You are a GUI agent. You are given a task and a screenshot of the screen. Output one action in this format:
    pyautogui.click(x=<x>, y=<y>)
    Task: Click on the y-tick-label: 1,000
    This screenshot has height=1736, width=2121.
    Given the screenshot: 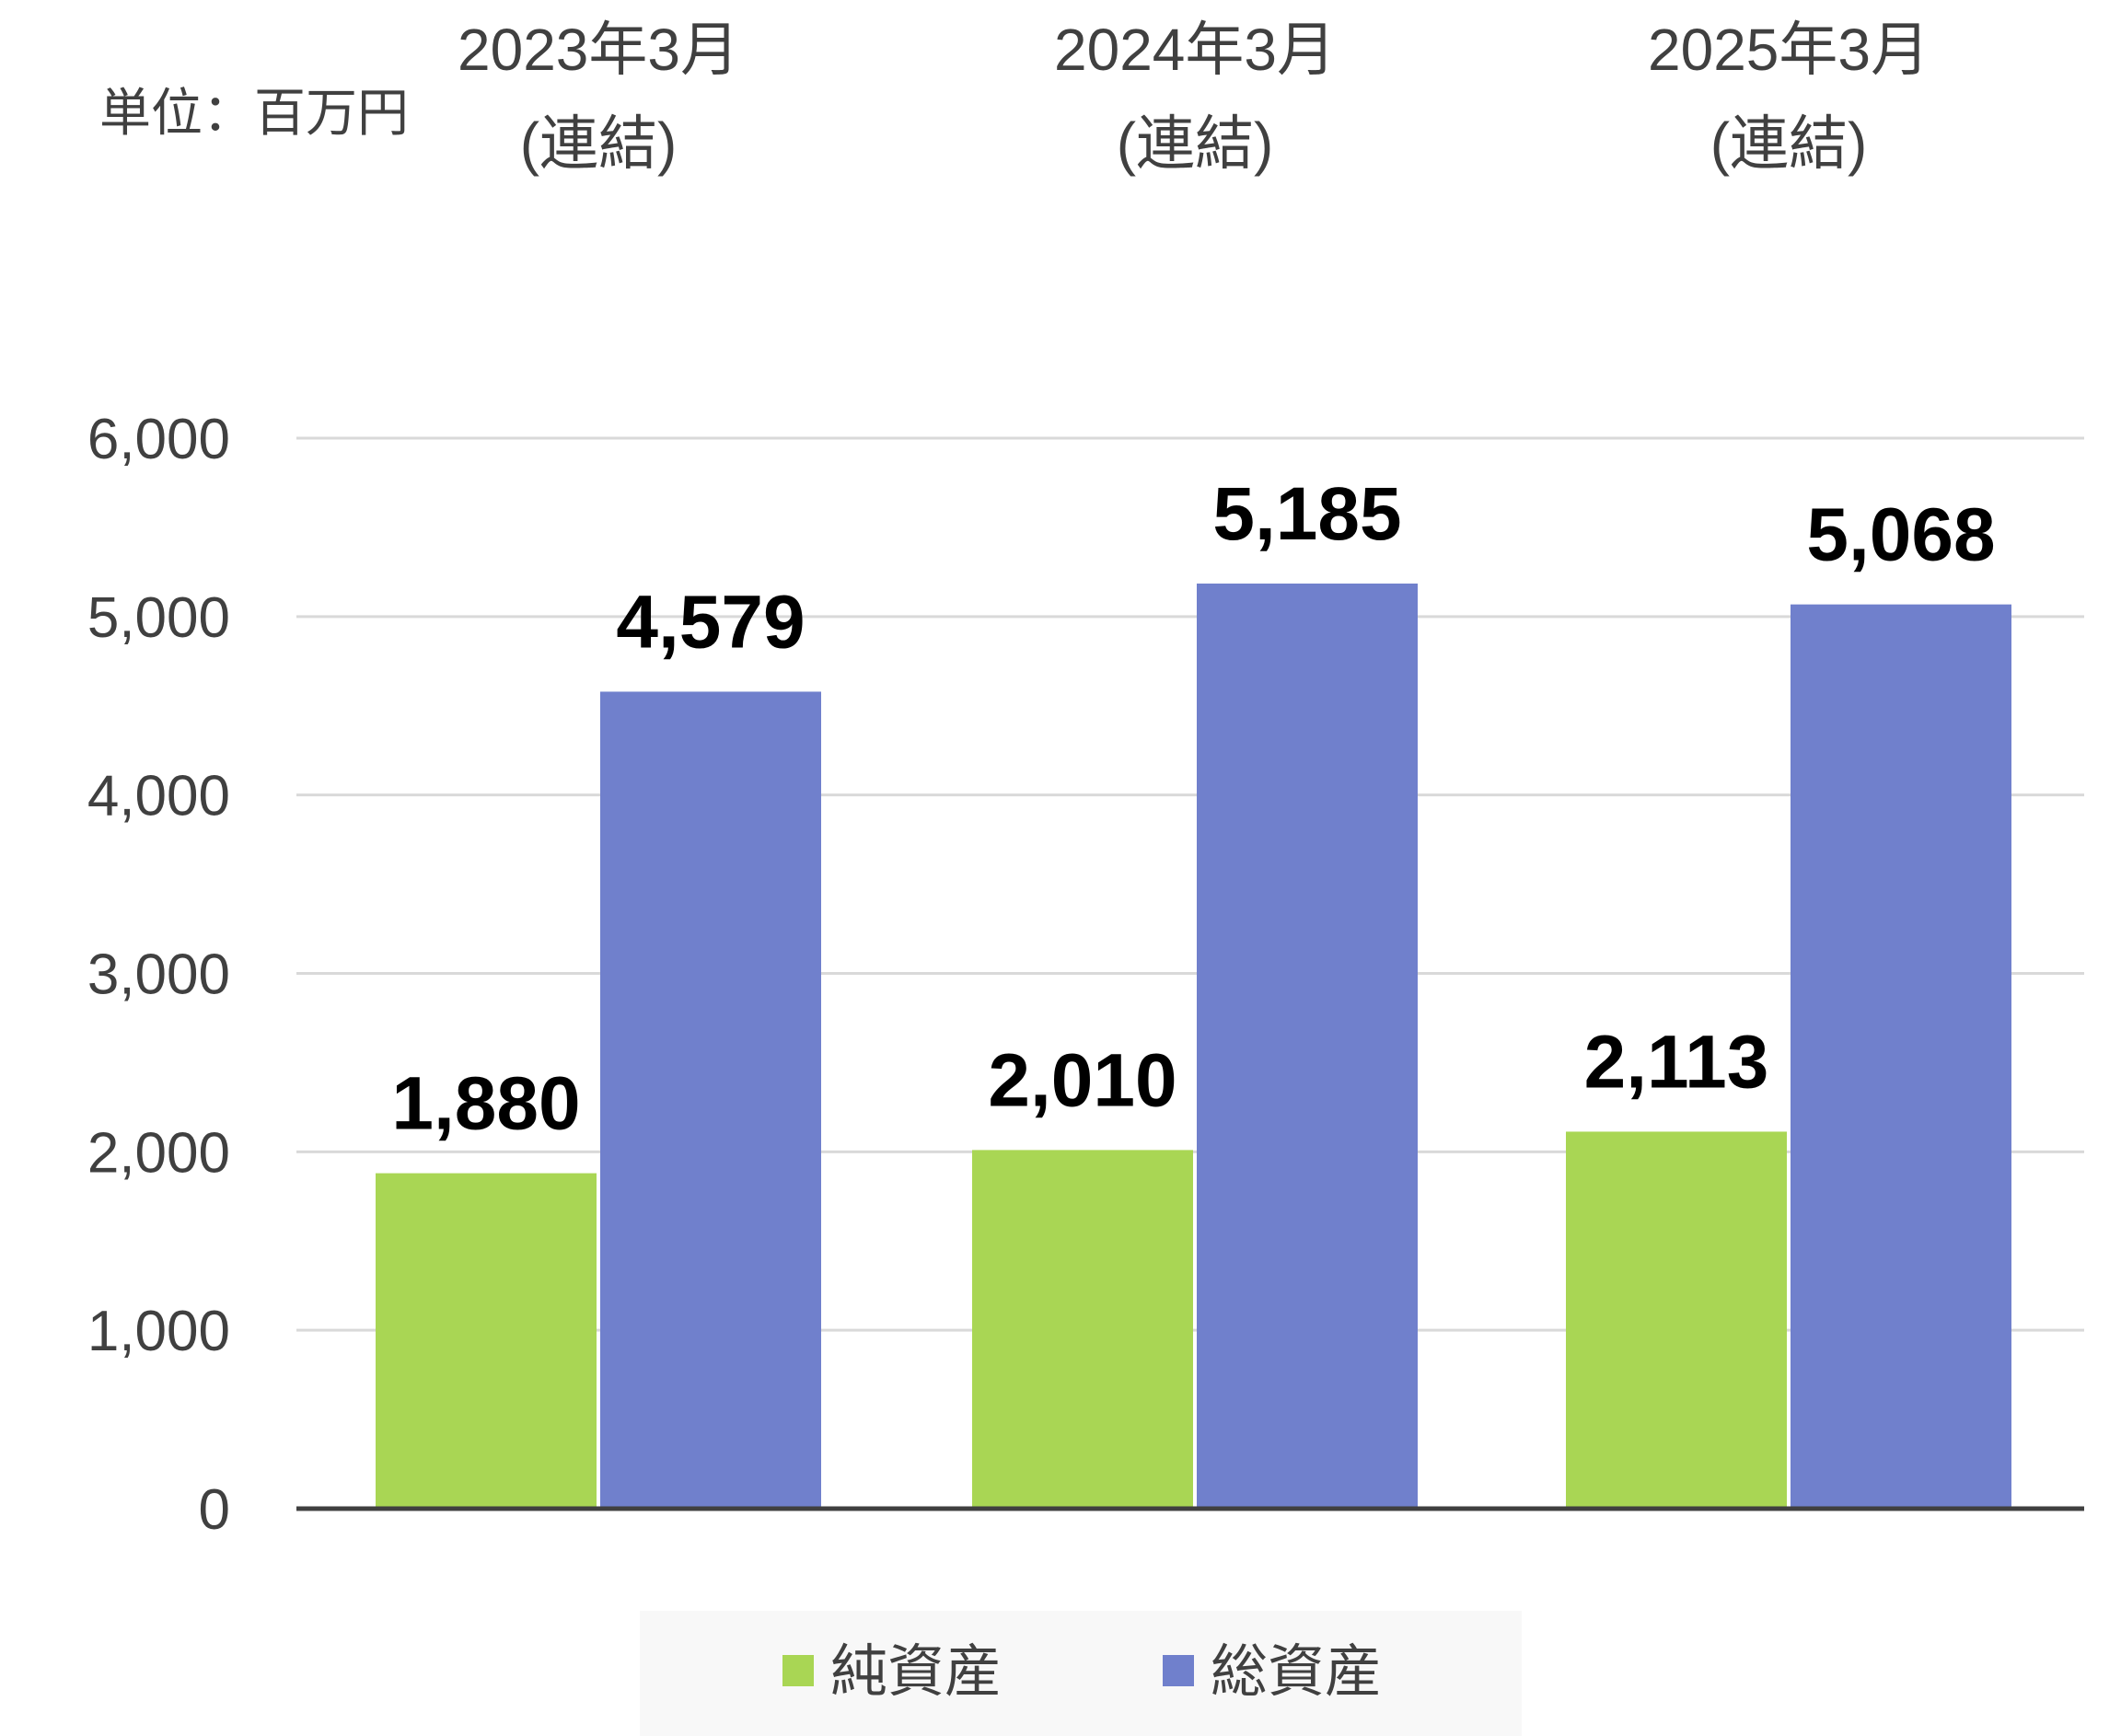 What is the action you would take?
    pyautogui.click(x=158, y=1331)
    